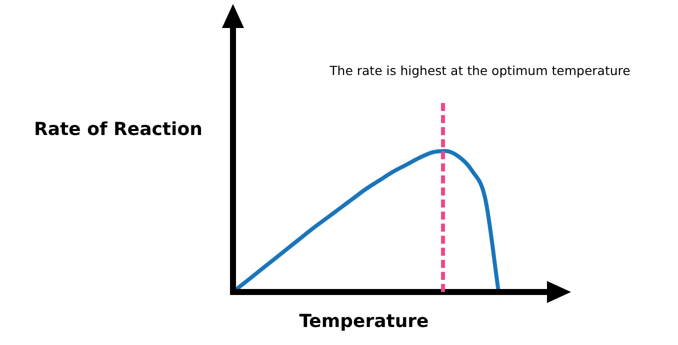 This screenshot has height=345, width=678. I want to click on x-axis-title: Temperature, so click(364, 321).